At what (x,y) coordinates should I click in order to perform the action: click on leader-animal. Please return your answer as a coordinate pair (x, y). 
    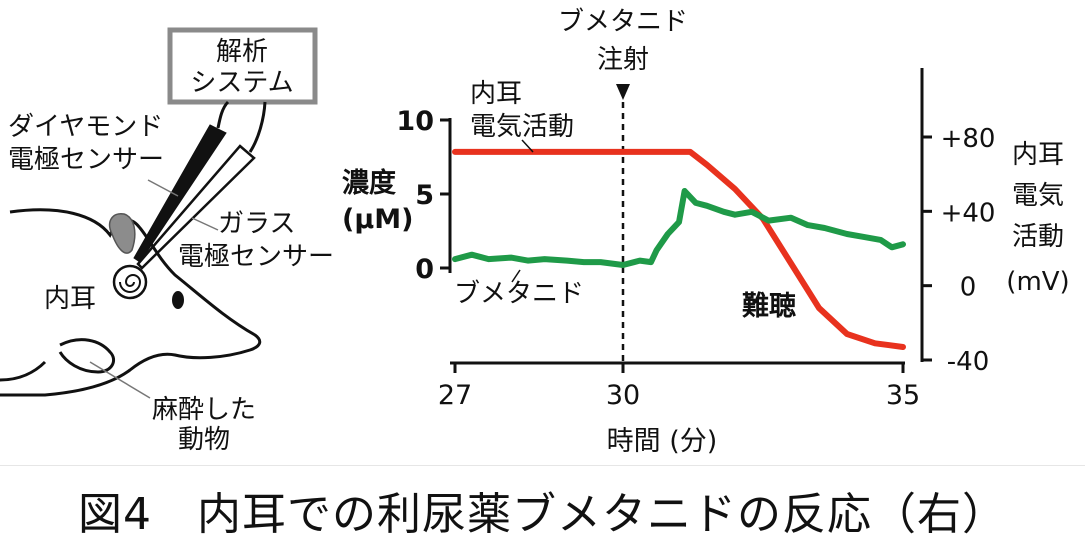
    Looking at the image, I should click on (120, 380).